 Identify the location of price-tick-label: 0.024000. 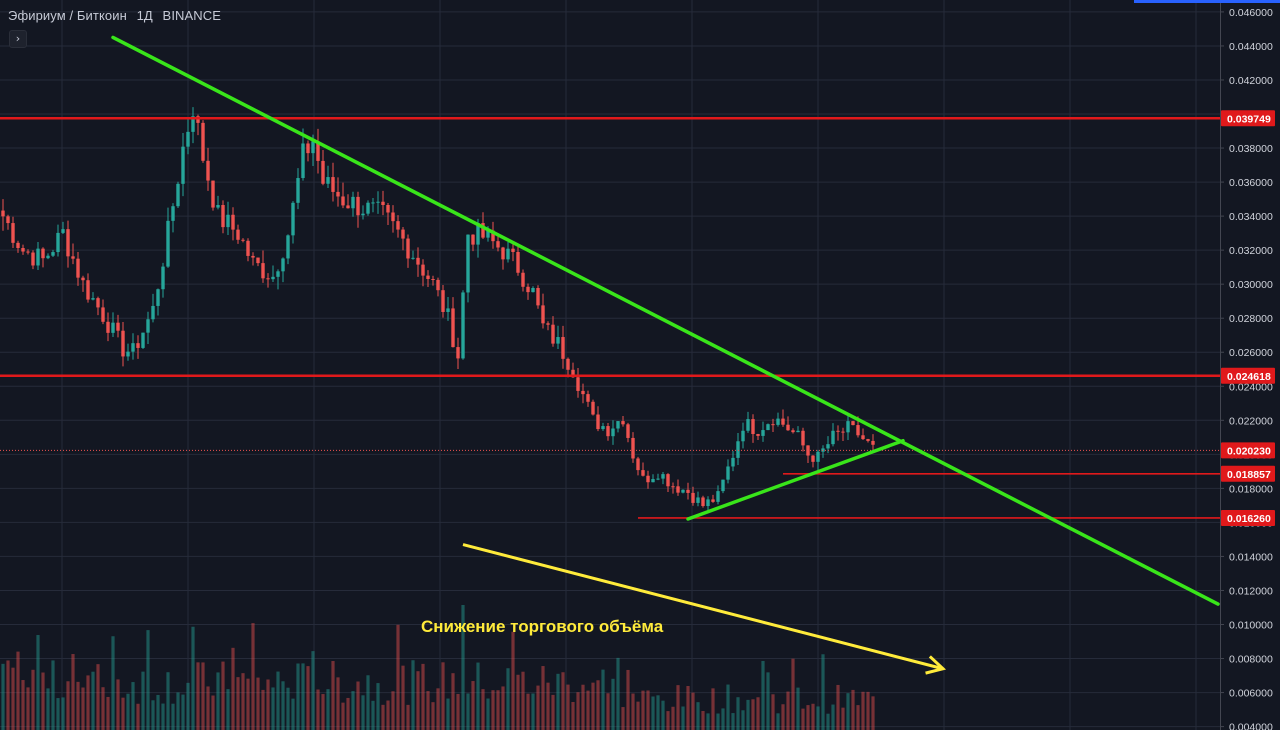
(1251, 387).